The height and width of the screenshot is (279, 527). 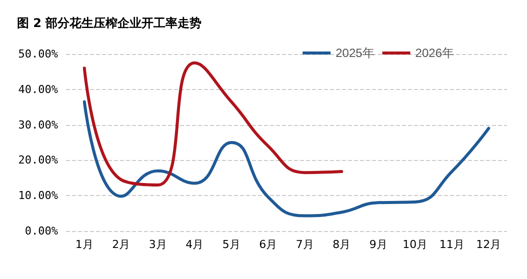 What do you see at coordinates (415, 244) in the screenshot?
I see `x-tick-label: 10月` at bounding box center [415, 244].